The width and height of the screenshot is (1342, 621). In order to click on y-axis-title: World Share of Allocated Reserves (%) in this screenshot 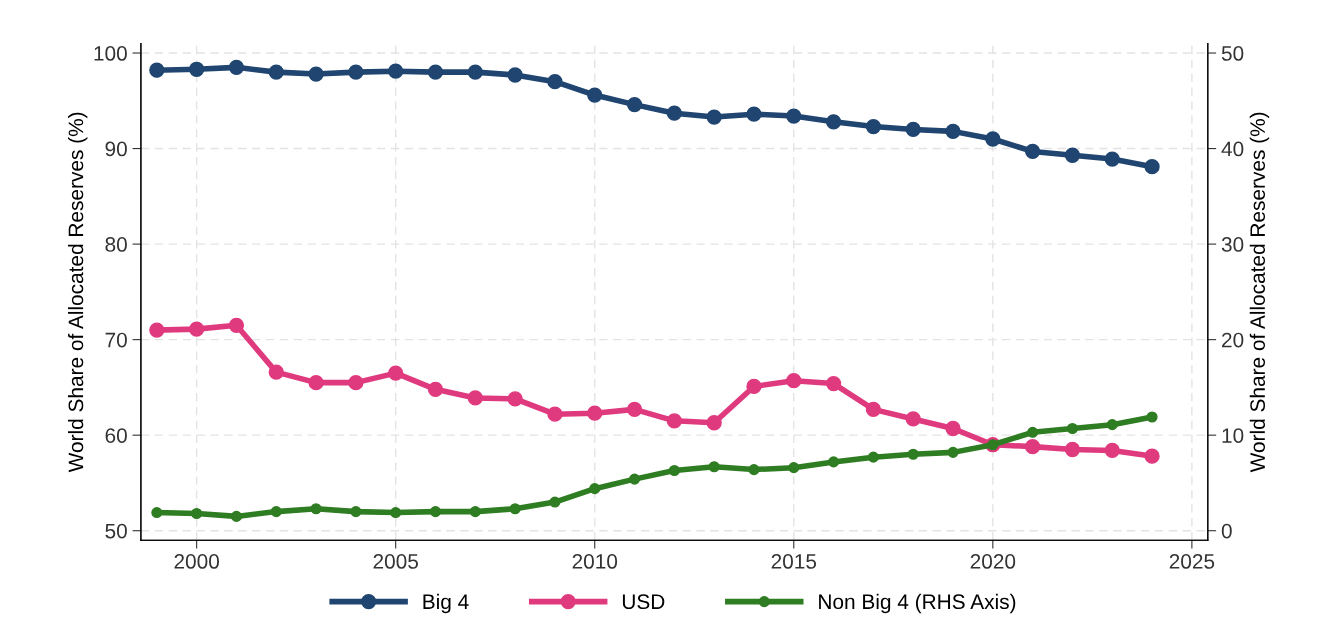, I will do `click(77, 292)`.